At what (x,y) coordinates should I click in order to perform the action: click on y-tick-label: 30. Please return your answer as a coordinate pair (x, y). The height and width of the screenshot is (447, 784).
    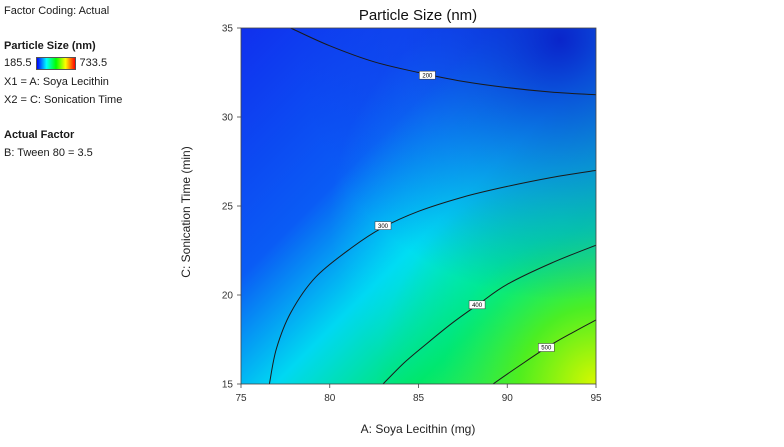
    Looking at the image, I should click on (228, 118).